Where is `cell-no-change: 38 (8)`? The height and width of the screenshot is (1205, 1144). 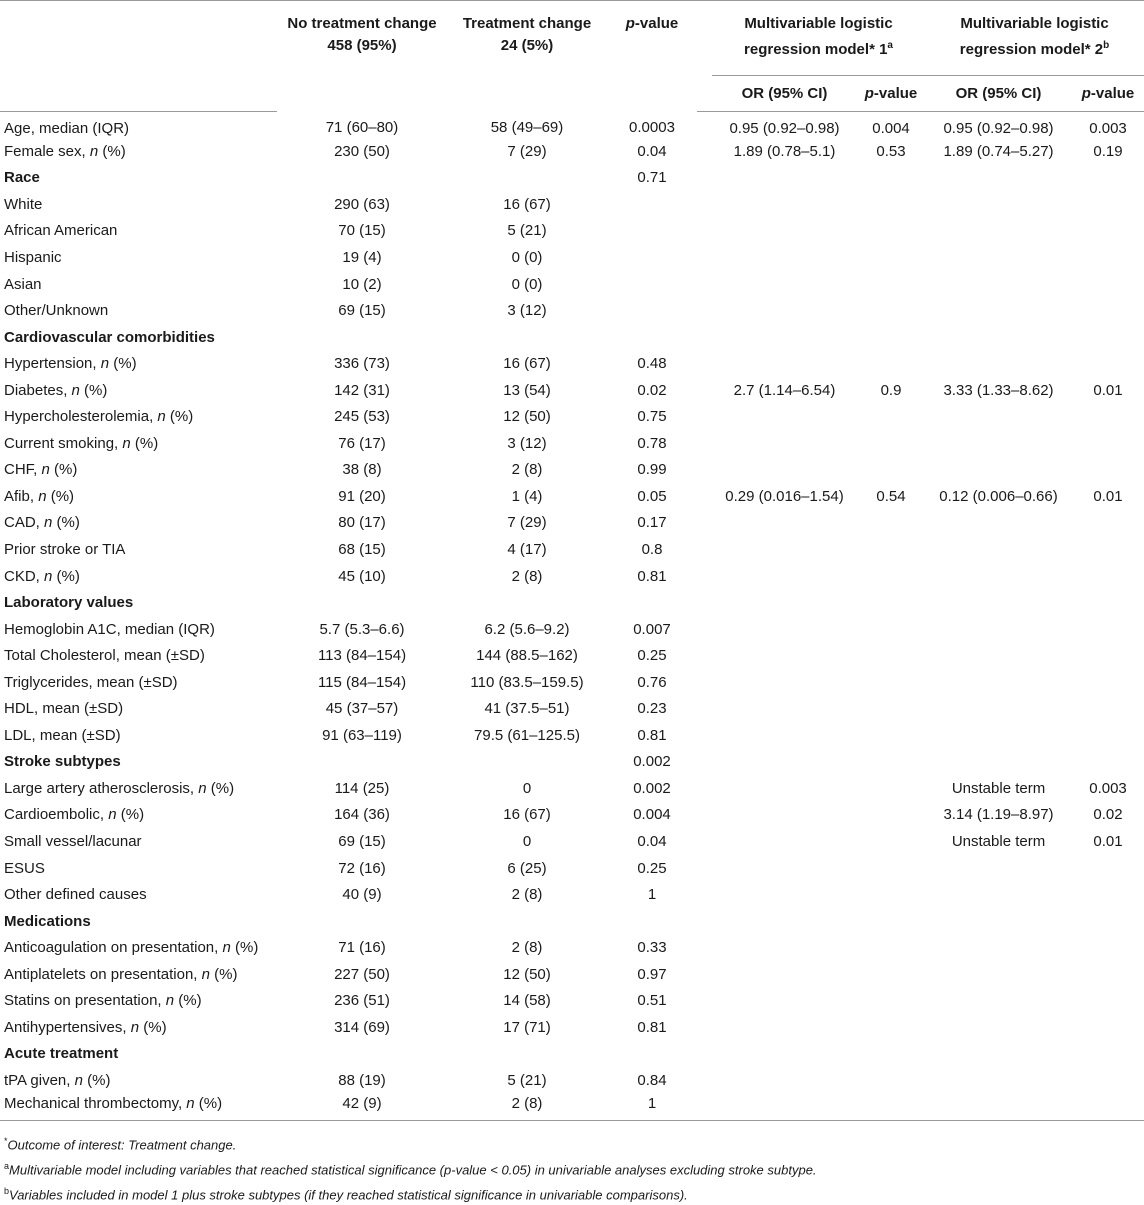
cell-no-change: 38 (8) is located at coordinates (362, 470).